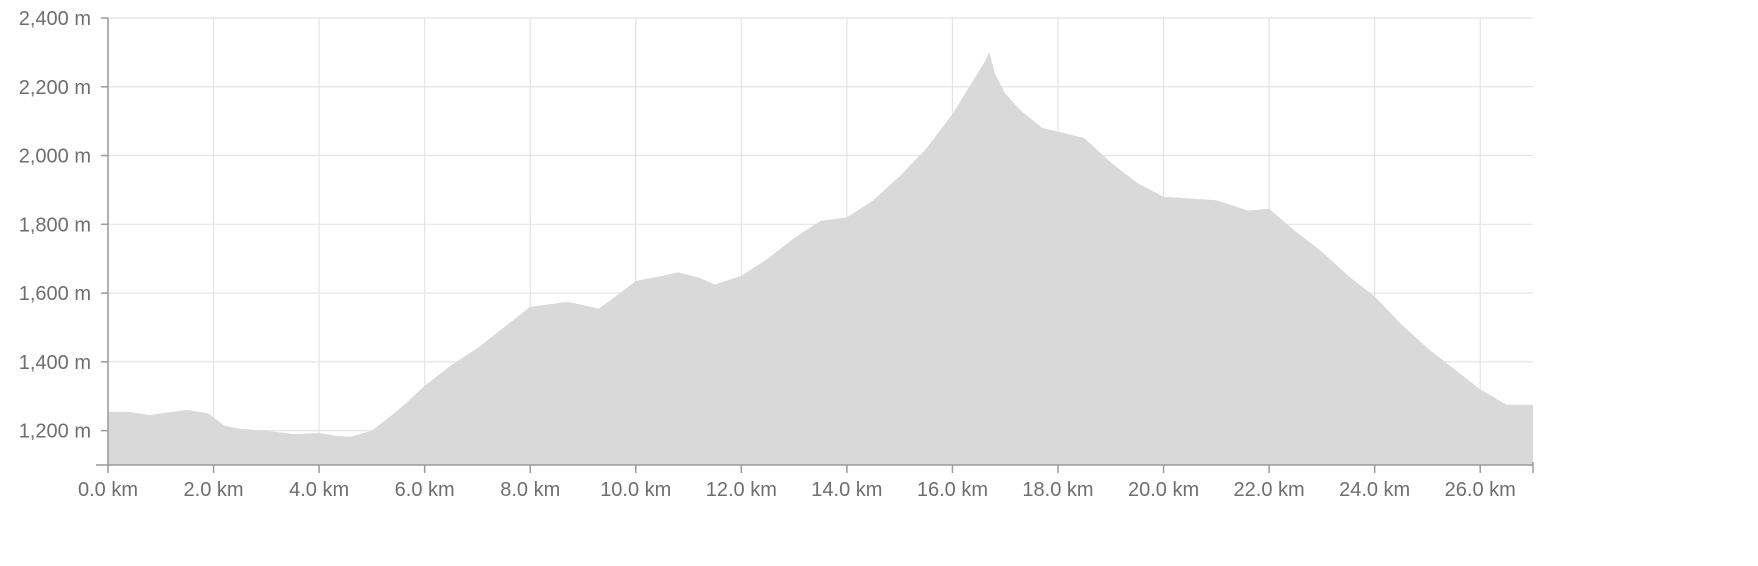  What do you see at coordinates (1269, 490) in the screenshot?
I see `x-tick-label: 22.0 km` at bounding box center [1269, 490].